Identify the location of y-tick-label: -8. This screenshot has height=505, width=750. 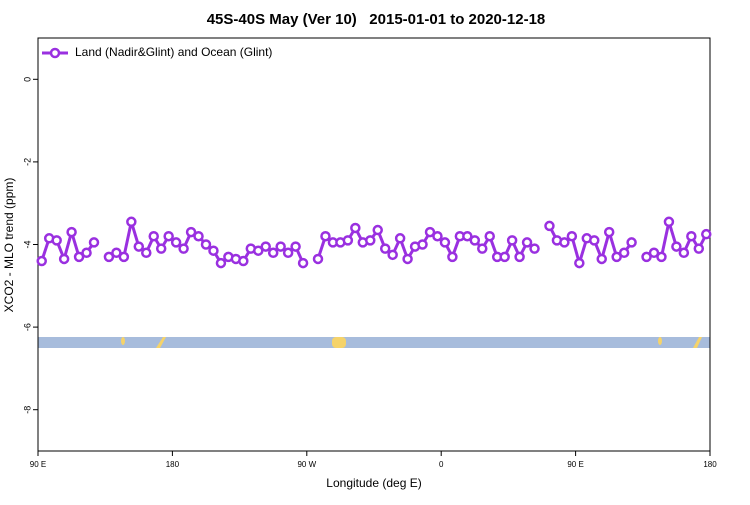
(27, 410).